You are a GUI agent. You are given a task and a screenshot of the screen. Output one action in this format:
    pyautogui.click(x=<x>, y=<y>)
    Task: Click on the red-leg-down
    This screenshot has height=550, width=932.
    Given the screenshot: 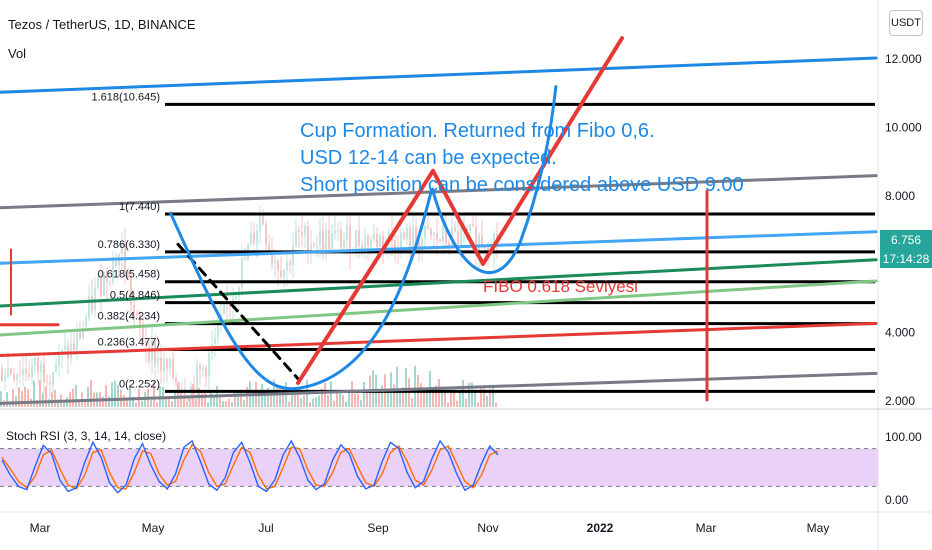 What is the action you would take?
    pyautogui.click(x=458, y=217)
    